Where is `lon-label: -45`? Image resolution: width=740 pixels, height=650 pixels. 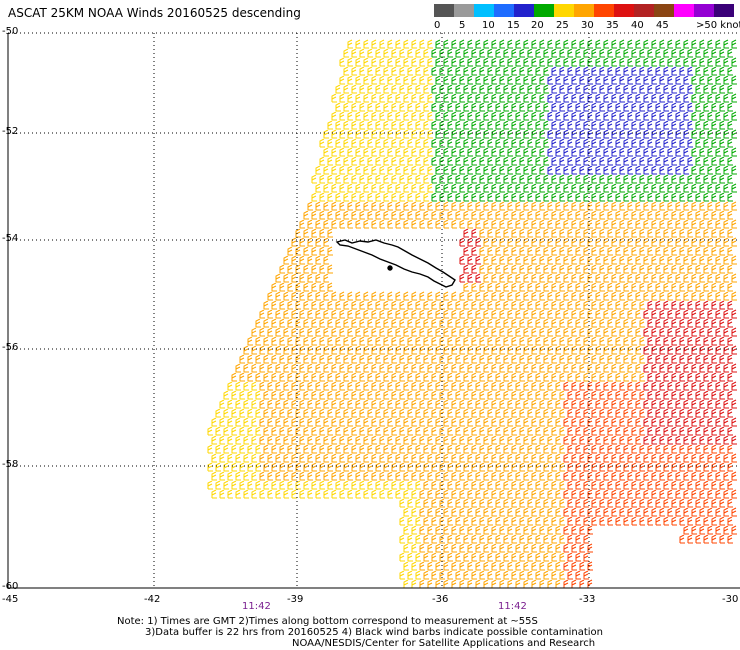
lon-label: -45 is located at coordinates (10, 599).